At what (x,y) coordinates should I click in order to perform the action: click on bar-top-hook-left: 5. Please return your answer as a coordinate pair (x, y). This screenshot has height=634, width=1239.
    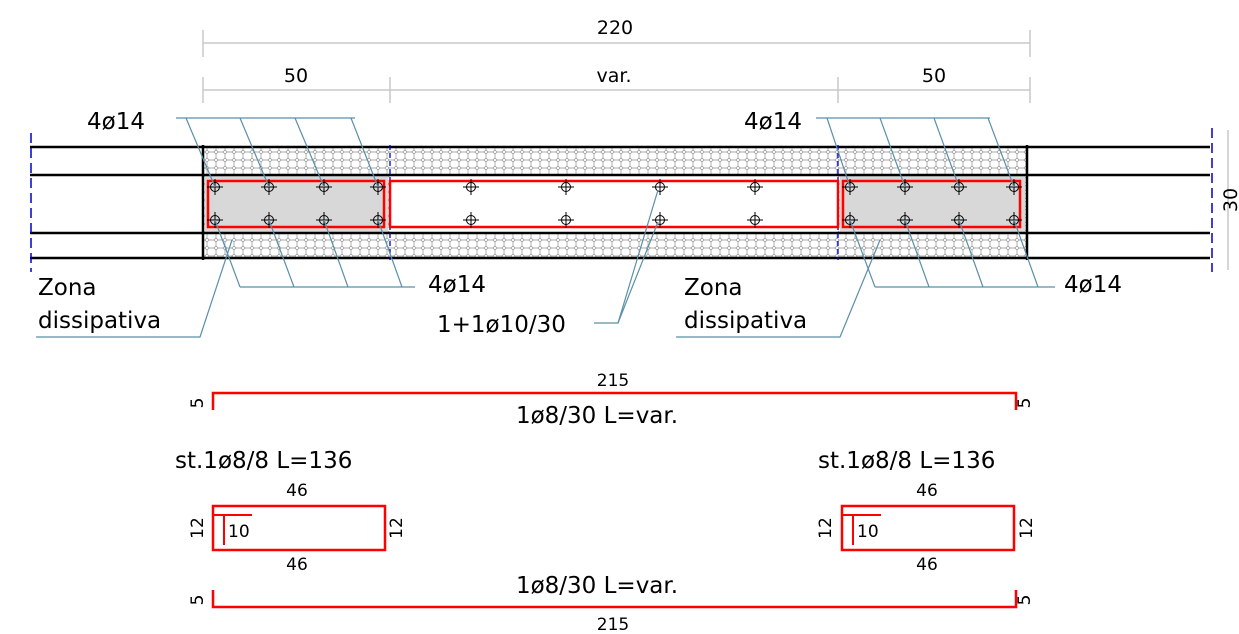
    Looking at the image, I should click on (198, 403).